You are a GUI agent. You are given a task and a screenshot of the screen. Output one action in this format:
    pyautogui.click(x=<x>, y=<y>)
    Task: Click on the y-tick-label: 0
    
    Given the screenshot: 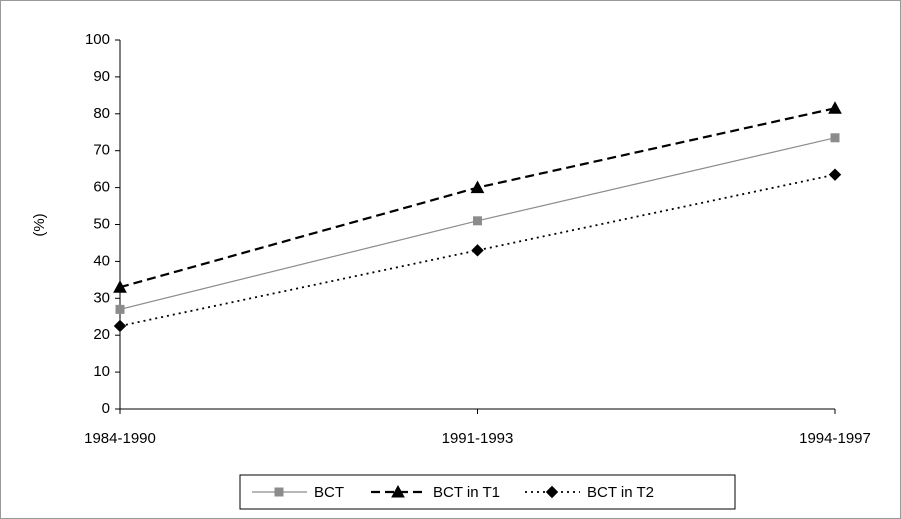 What is the action you would take?
    pyautogui.click(x=106, y=408)
    